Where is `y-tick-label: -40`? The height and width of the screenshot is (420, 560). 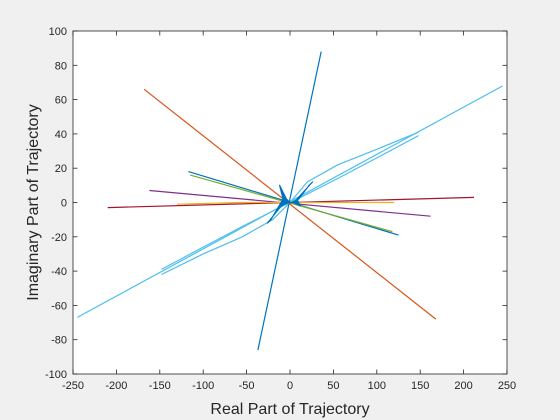 y-tick-label: -40 is located at coordinates (59, 272).